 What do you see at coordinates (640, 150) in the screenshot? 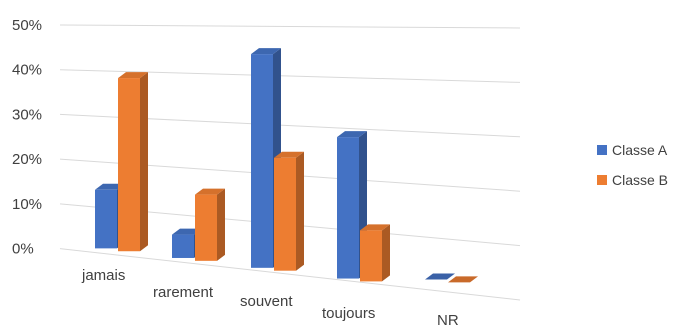
I see `legend-label: Classe A` at bounding box center [640, 150].